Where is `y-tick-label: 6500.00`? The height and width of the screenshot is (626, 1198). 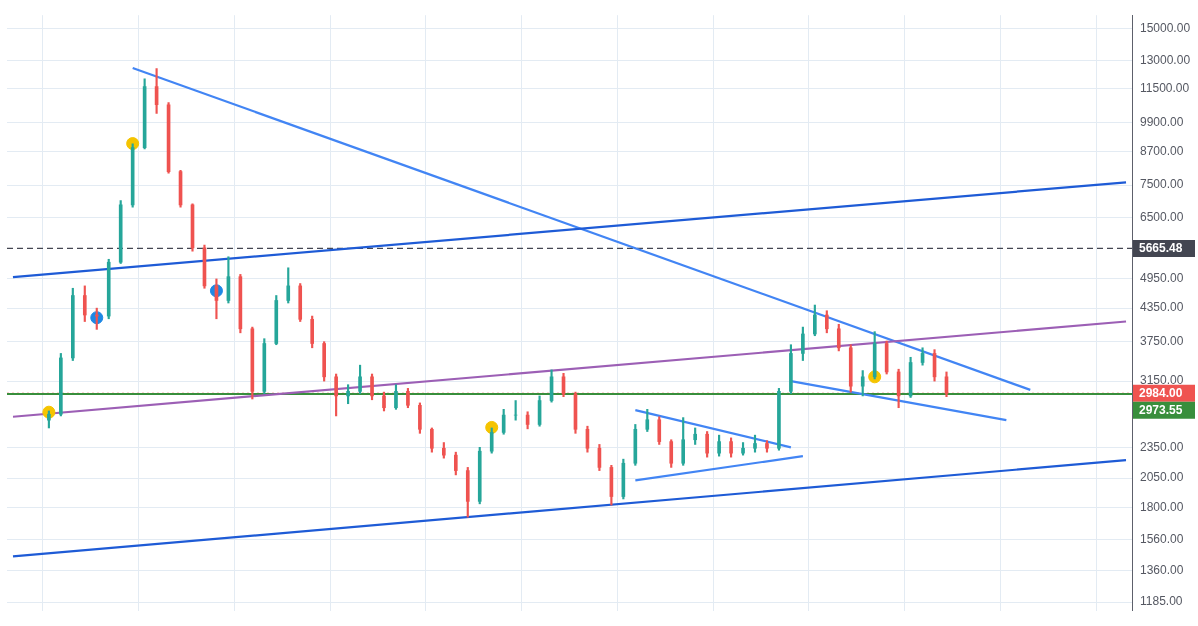 y-tick-label: 6500.00 is located at coordinates (1162, 216).